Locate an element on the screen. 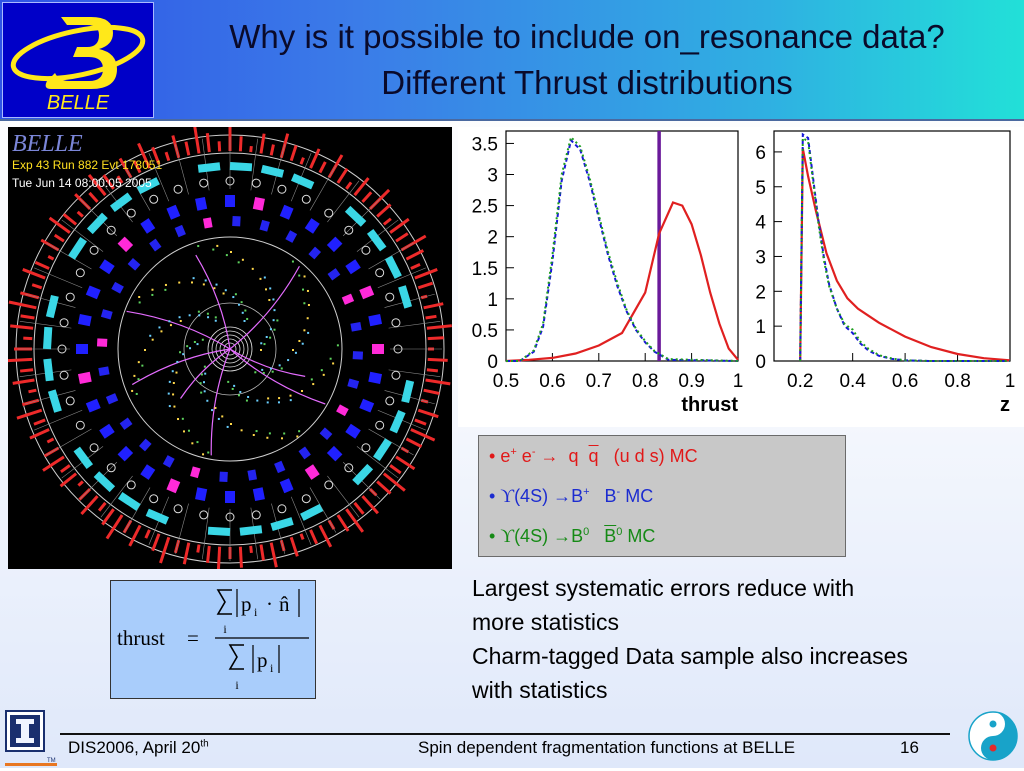 The image size is (1024, 771). logo-text: BELLE is located at coordinates (78, 103).